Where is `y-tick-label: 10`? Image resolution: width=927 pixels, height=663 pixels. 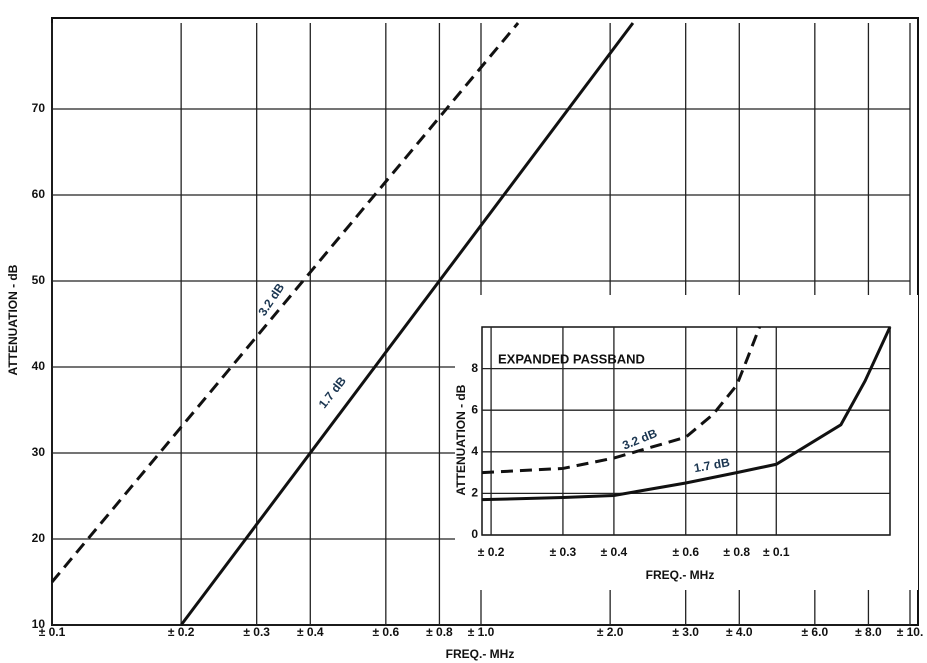
y-tick-label: 10 is located at coordinates (39, 624).